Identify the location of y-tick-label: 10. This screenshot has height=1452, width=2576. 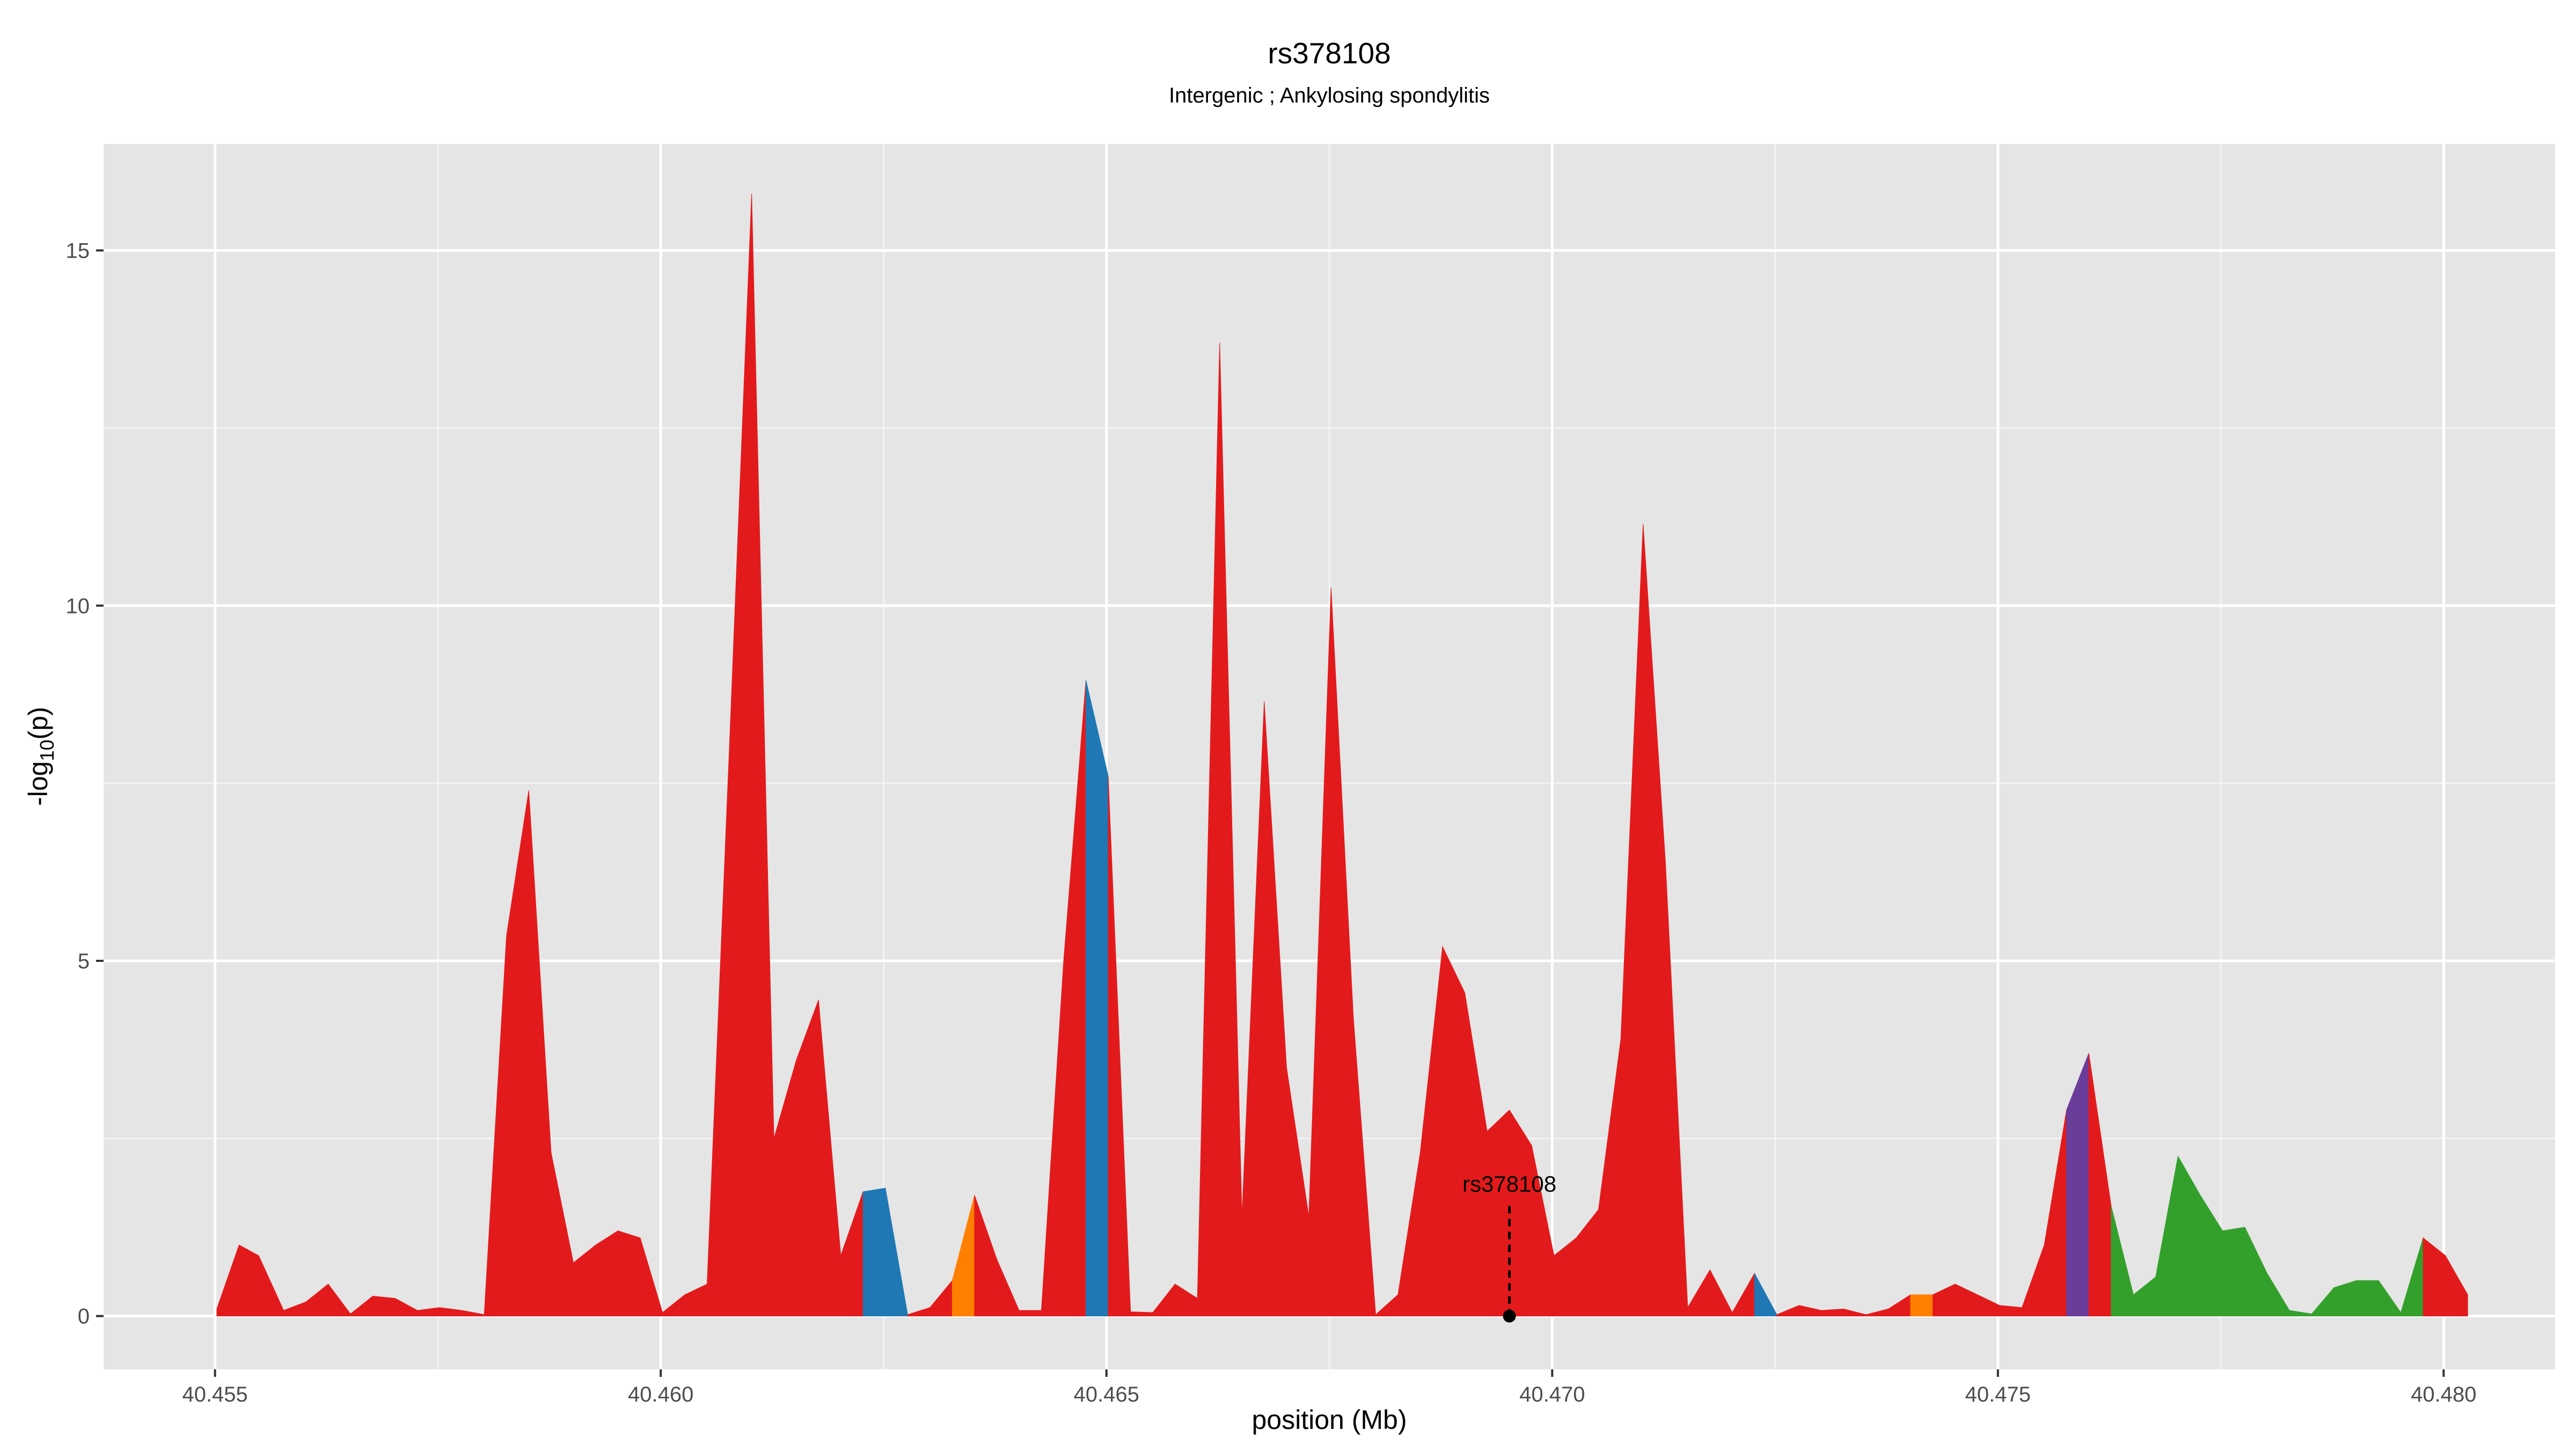
(78, 606).